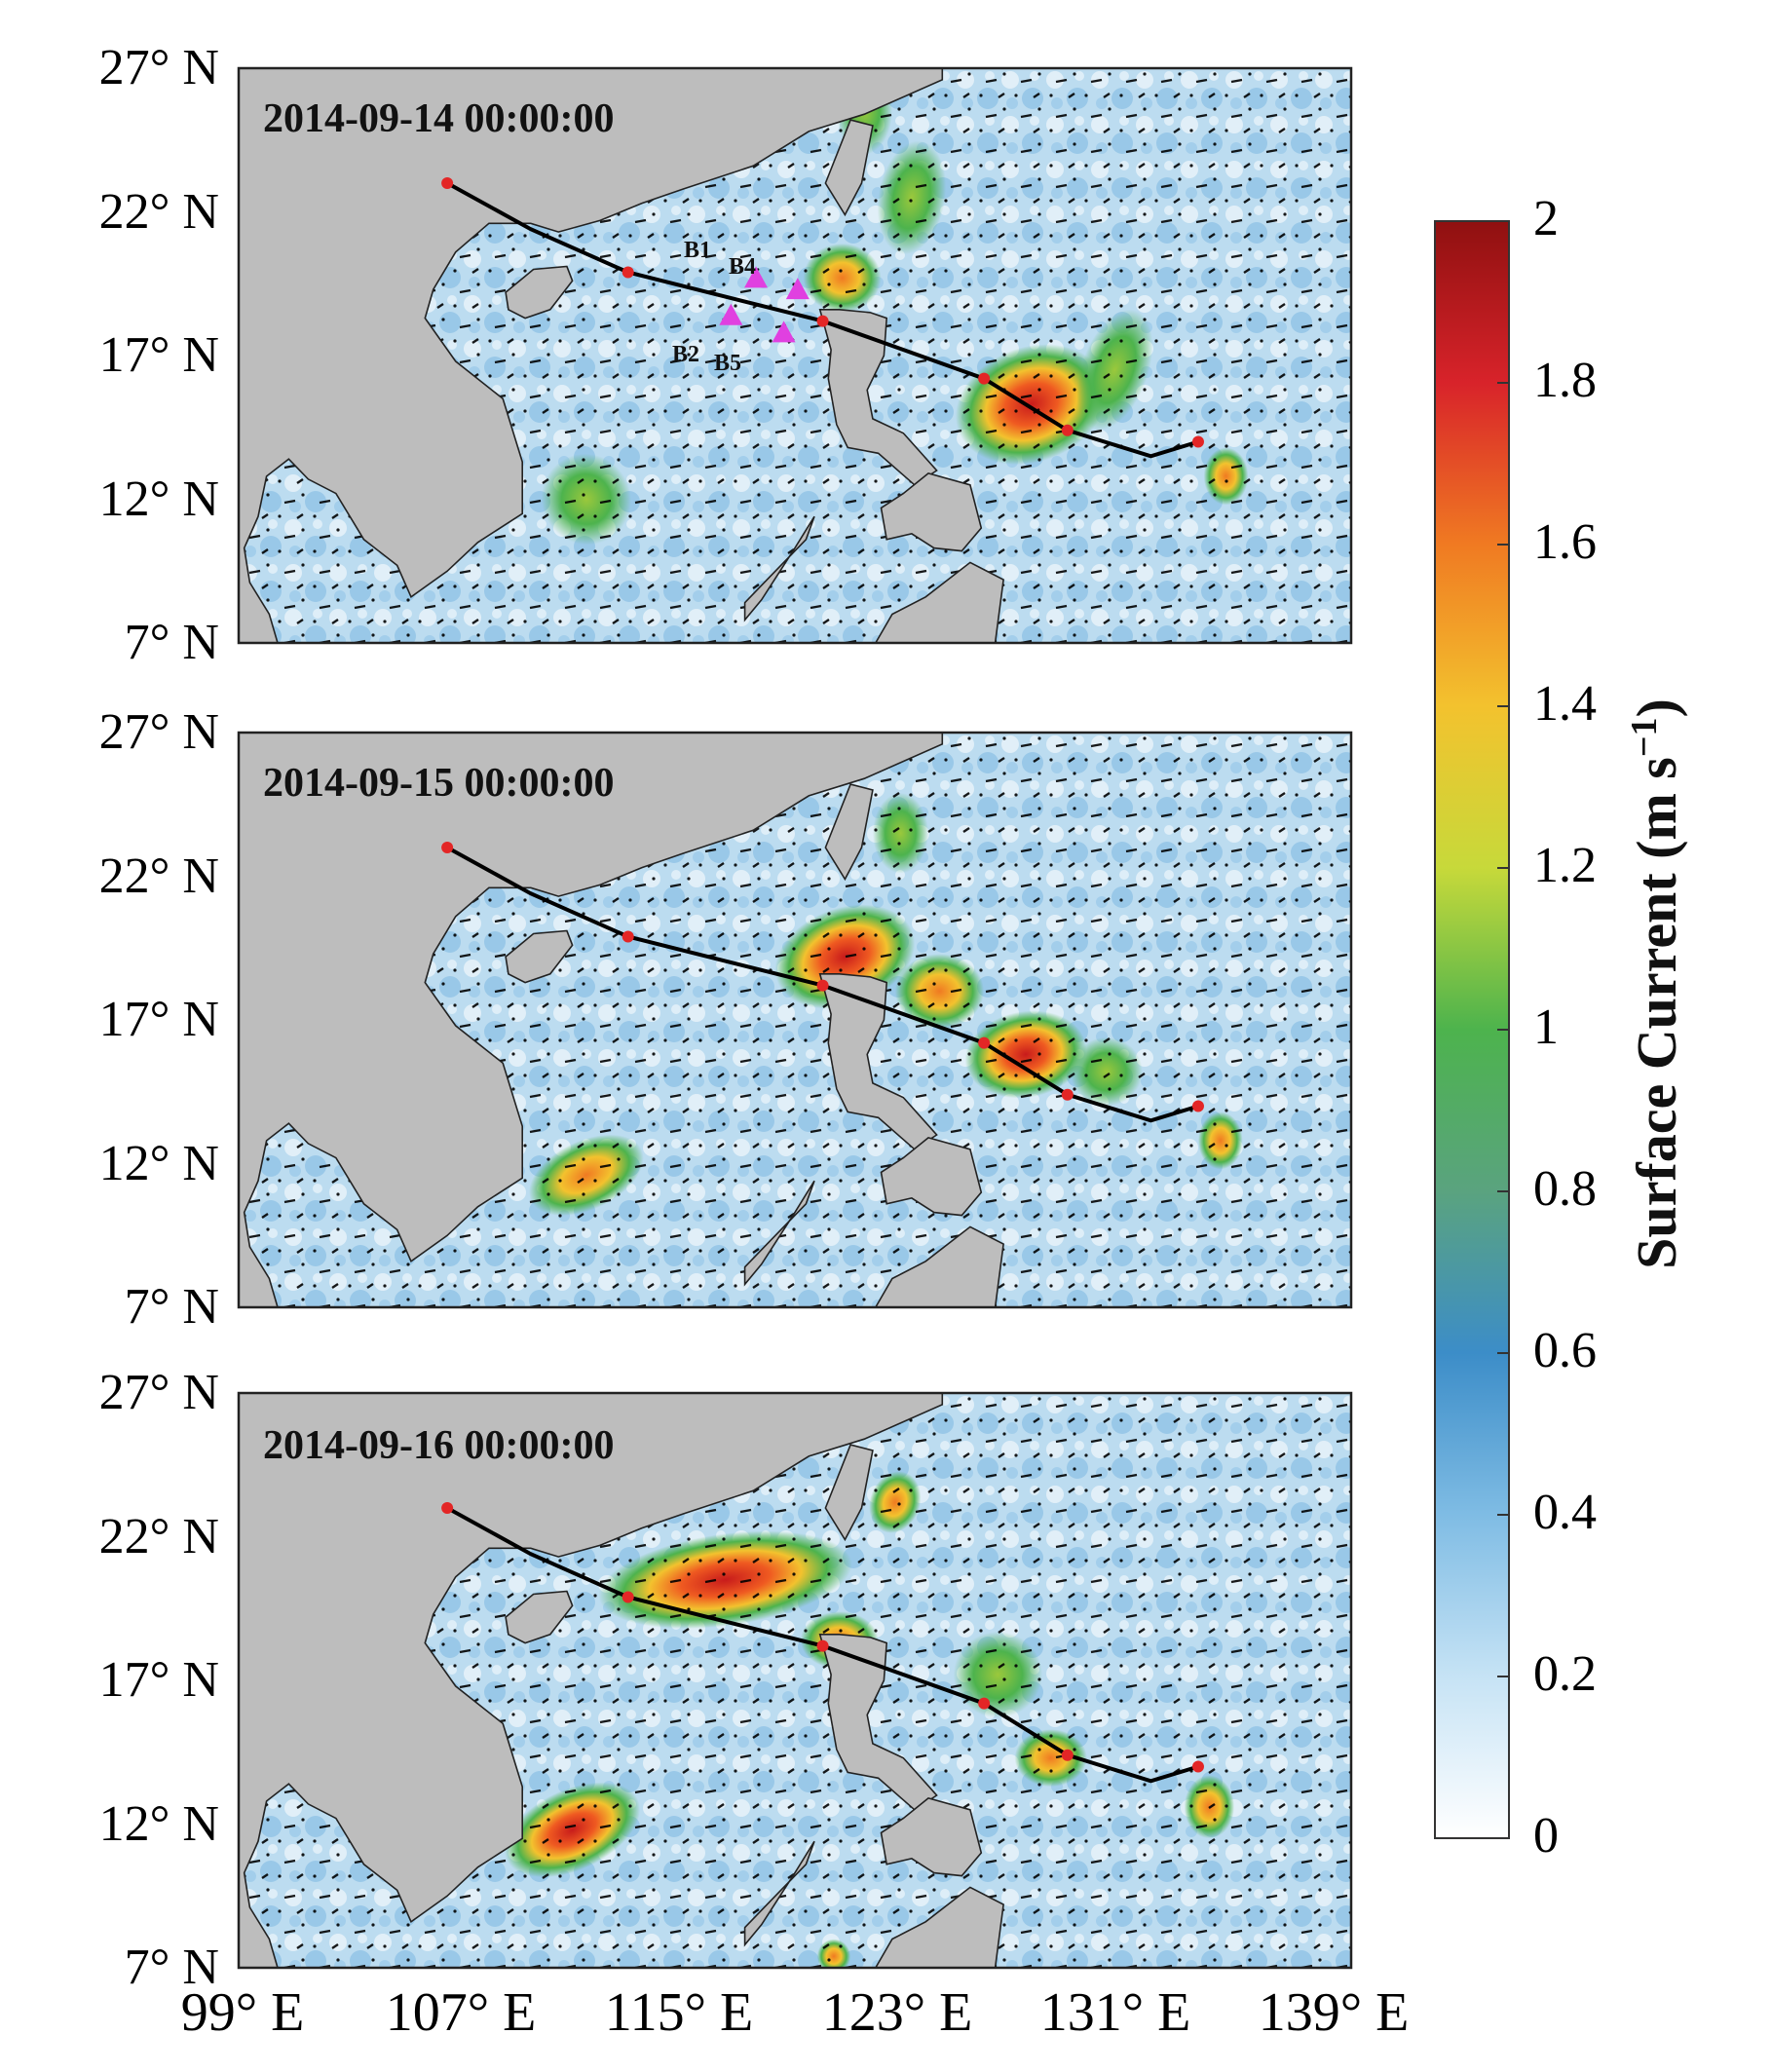 Image resolution: width=1771 pixels, height=2072 pixels. What do you see at coordinates (679, 2013) in the screenshot?
I see `x-tick-label: 115° E` at bounding box center [679, 2013].